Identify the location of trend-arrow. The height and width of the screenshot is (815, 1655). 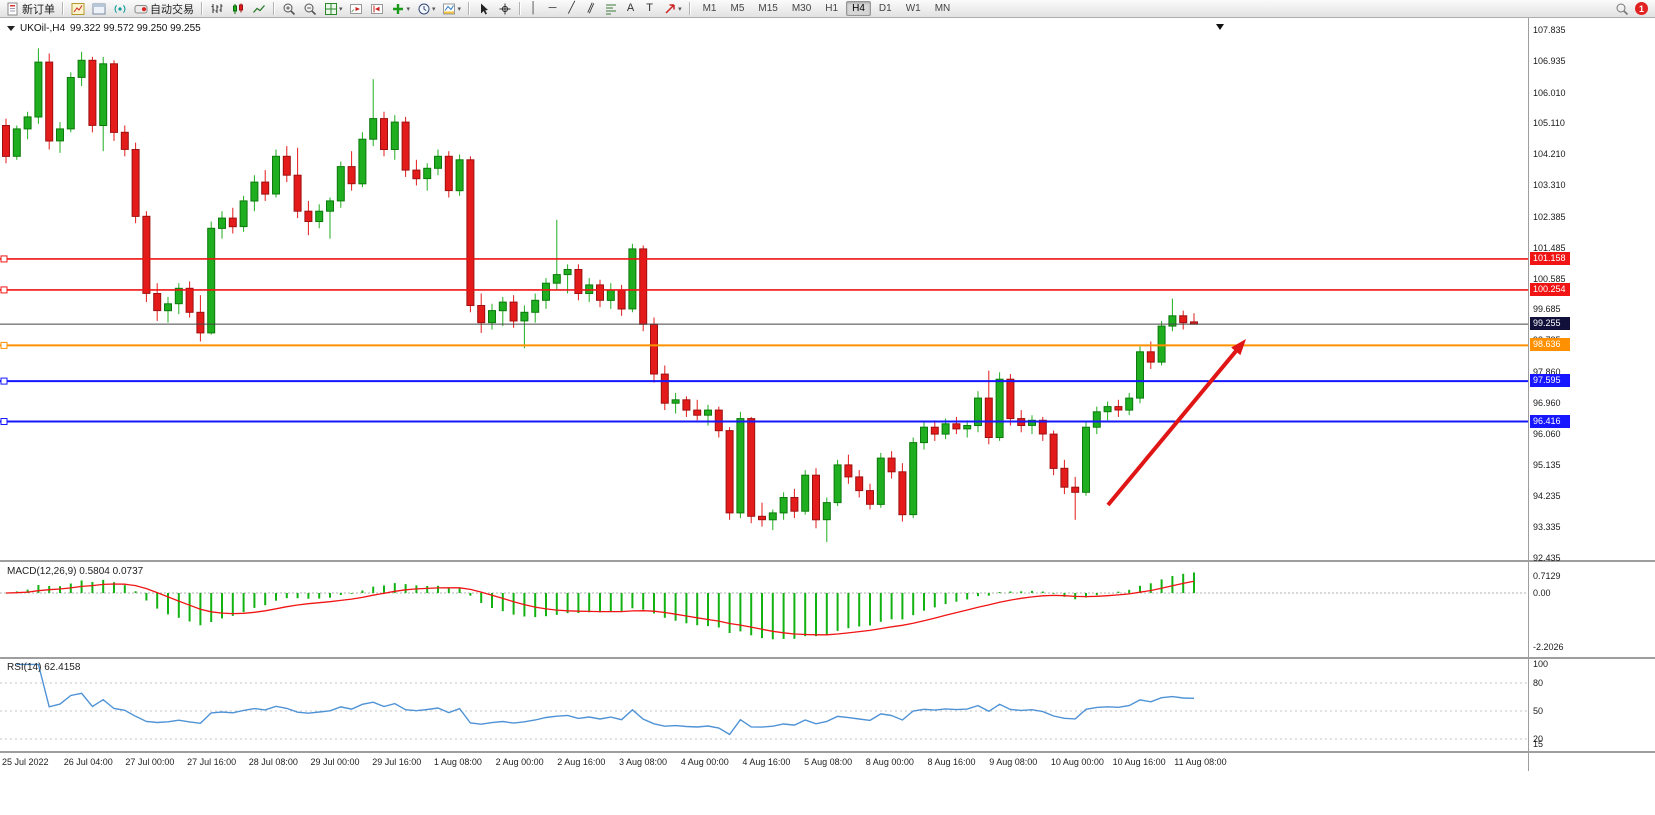
(1174, 425).